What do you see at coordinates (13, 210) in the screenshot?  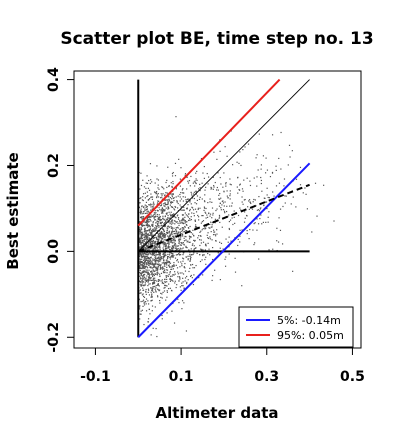 I see `y-axis-label: Best estimate` at bounding box center [13, 210].